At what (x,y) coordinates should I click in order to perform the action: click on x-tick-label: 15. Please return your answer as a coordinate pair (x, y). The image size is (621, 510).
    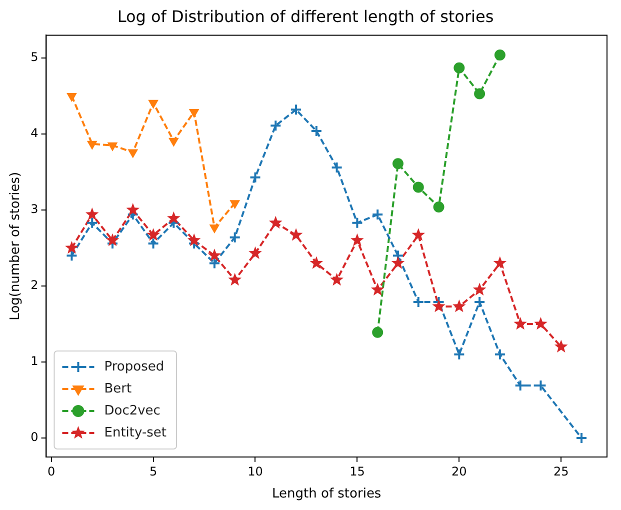
    Looking at the image, I should click on (357, 471).